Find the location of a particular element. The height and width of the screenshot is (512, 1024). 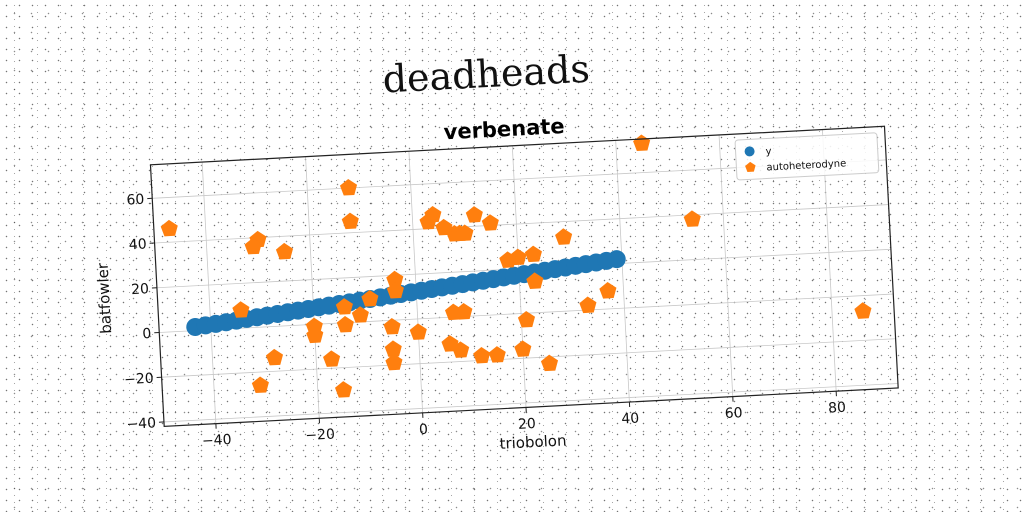

x-tick-label: 20 is located at coordinates (527, 424).